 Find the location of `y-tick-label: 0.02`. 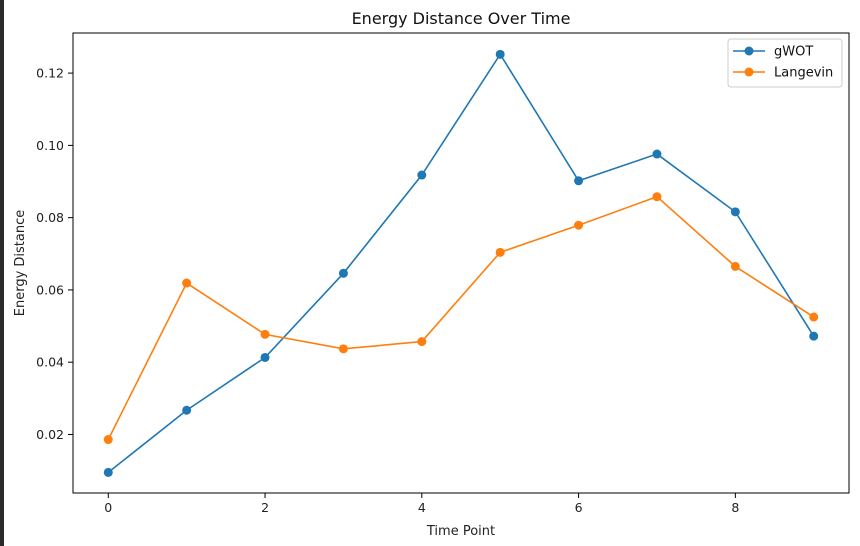

y-tick-label: 0.02 is located at coordinates (50, 434).